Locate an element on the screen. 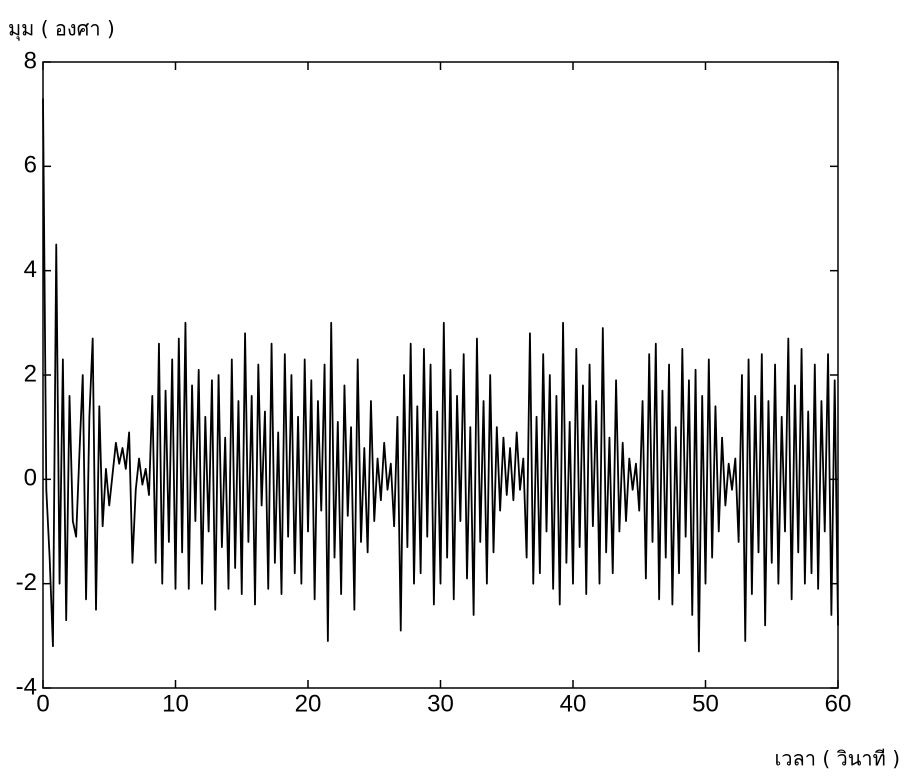 The image size is (919, 779). x-tick-label: 30 is located at coordinates (440, 703).